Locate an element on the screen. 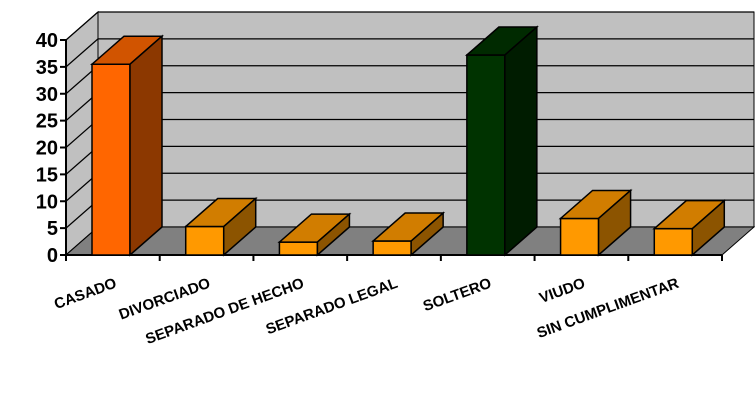 The width and height of the screenshot is (755, 420). y-tick-labels: 0 5 10 15 20 25 30 35 40 is located at coordinates (47, 148).